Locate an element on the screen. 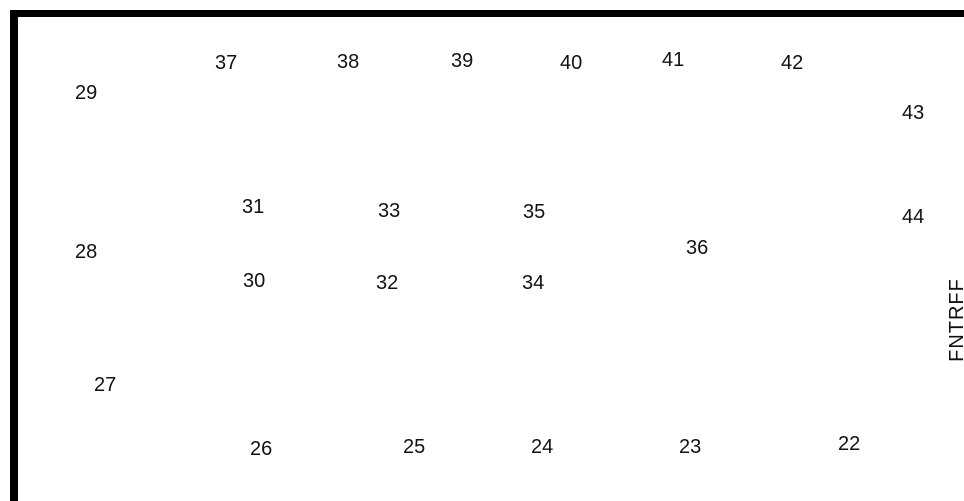 The image size is (964, 501). number-label-24: 24 is located at coordinates (542, 447).